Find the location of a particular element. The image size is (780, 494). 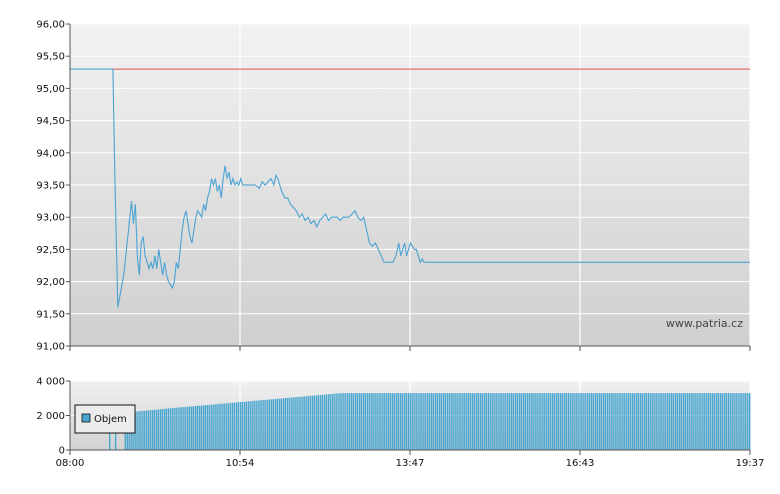

price-y-tick-label: 93,50 is located at coordinates (50, 186).